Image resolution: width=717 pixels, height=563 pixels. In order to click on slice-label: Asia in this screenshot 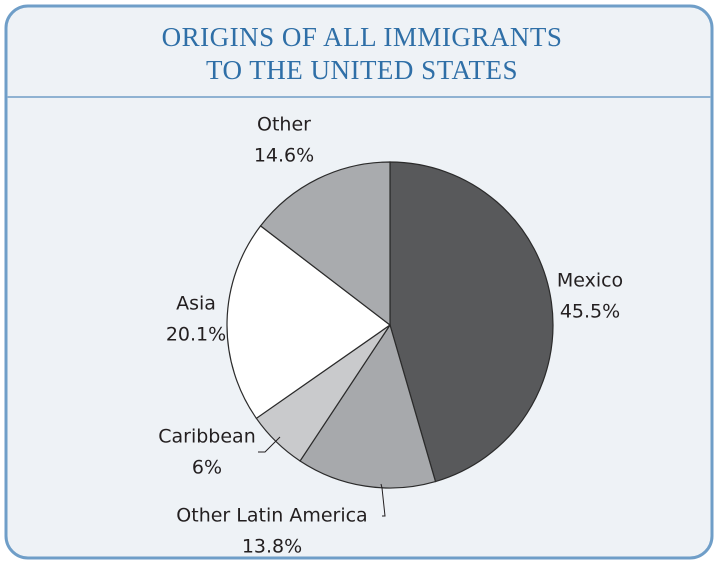, I will do `click(196, 304)`.